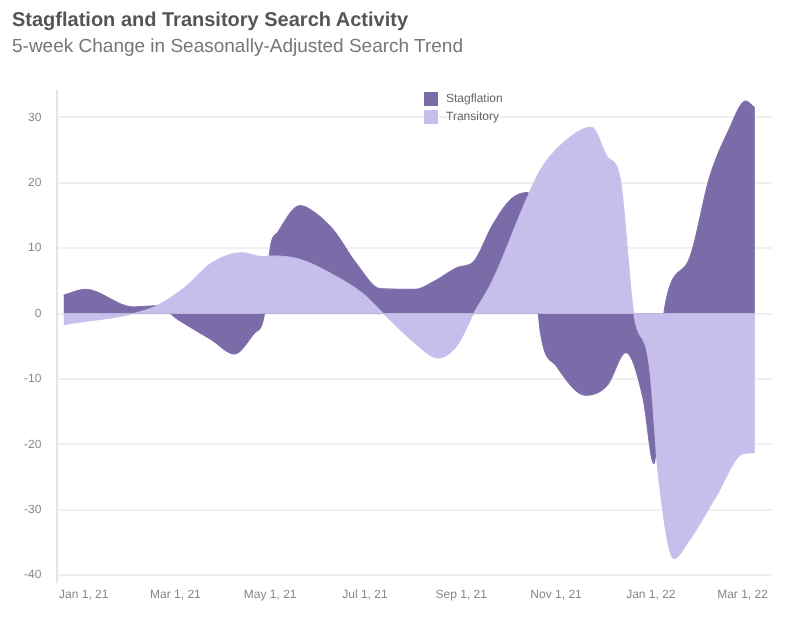 This screenshot has height=640, width=800. Describe the element at coordinates (210, 21) in the screenshot. I see `chart-title: Stagflation and Transitory Search Activity` at that location.